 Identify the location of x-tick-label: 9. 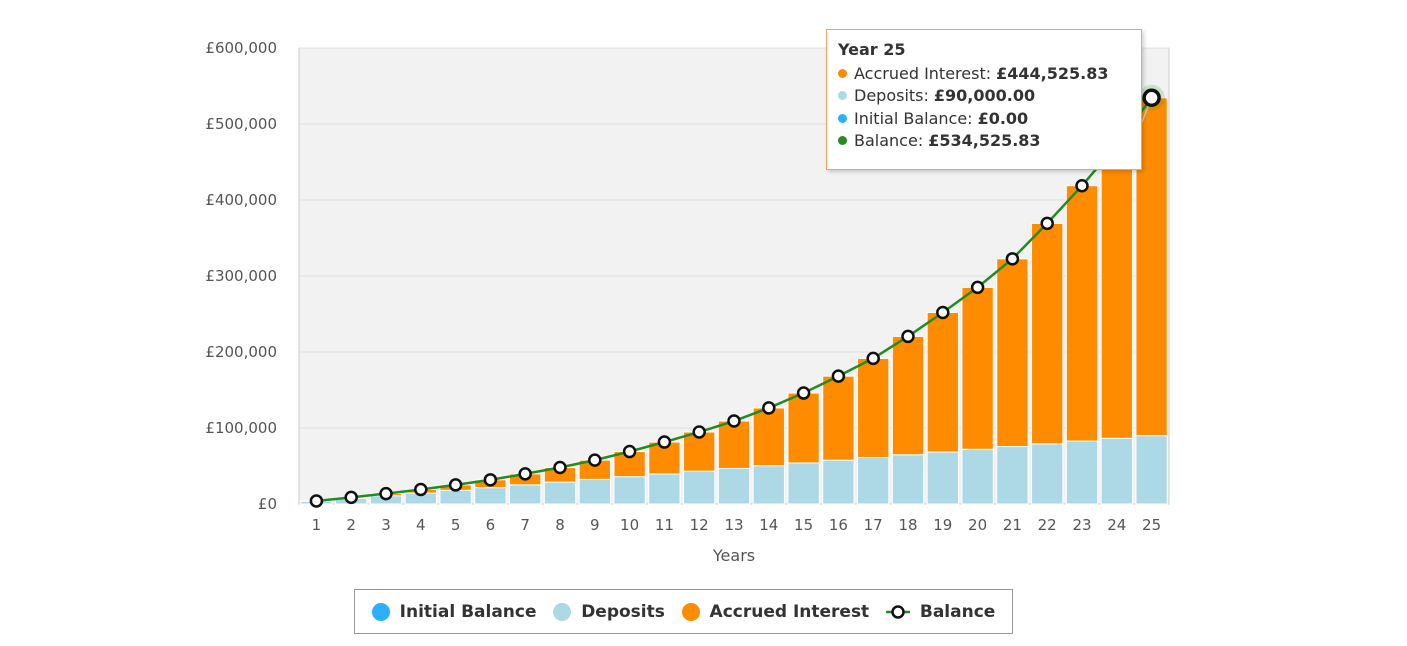
(595, 525).